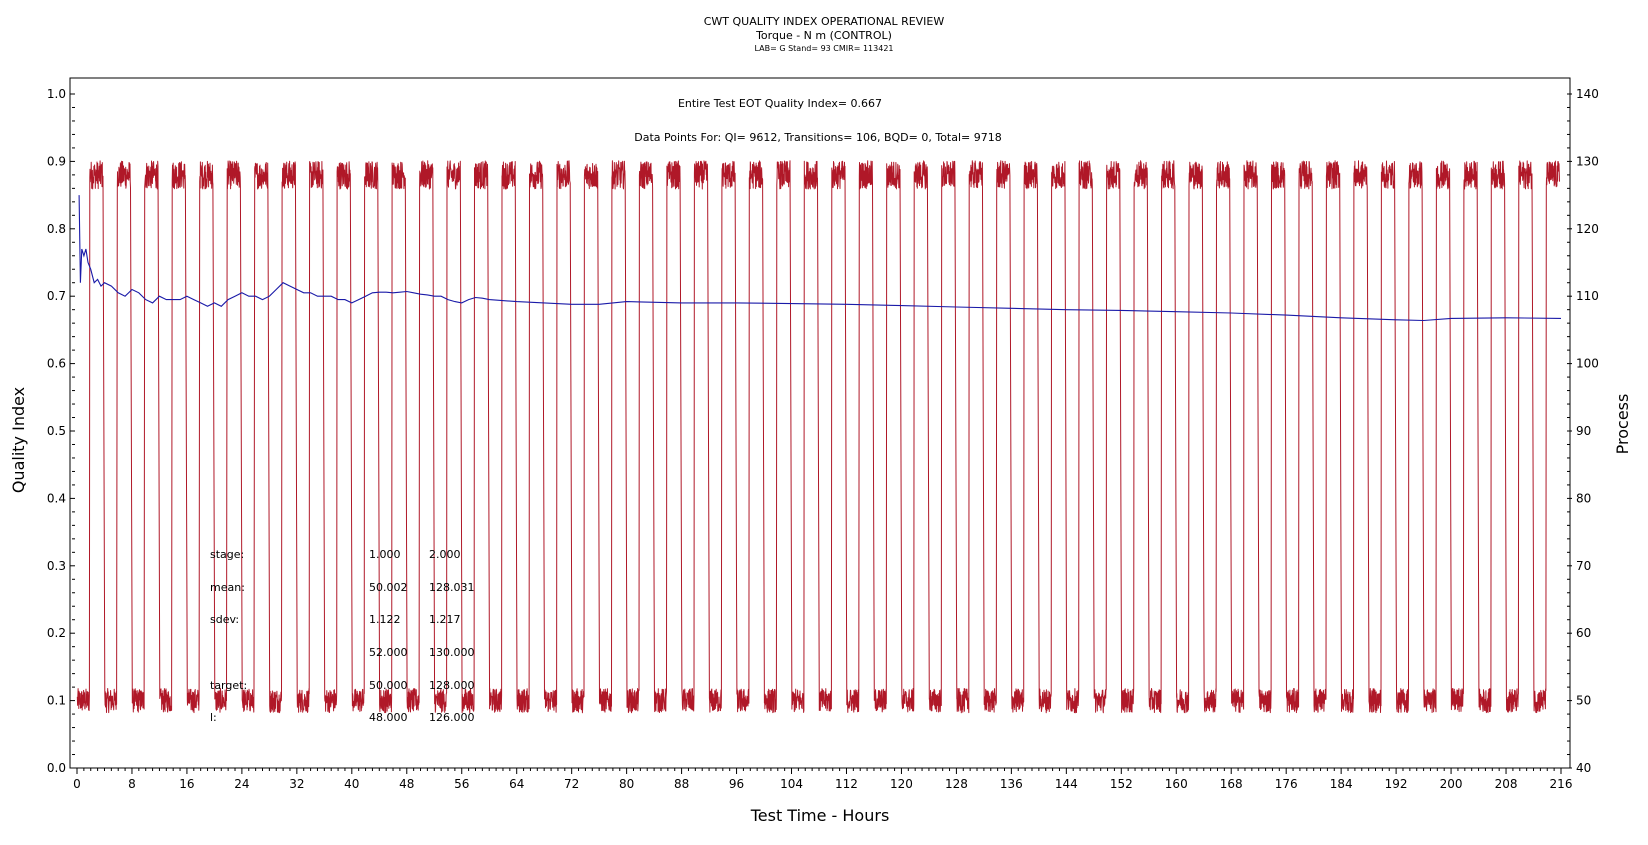  I want to click on y2-tick-label-6: 100, so click(1587, 364).